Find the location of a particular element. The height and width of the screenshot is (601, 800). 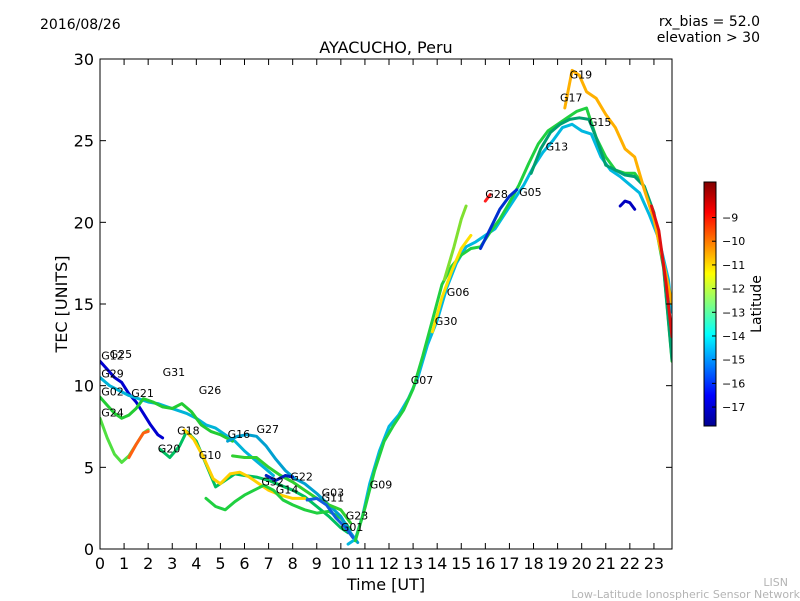

colorbar-tick-label: −10 is located at coordinates (733, 241).